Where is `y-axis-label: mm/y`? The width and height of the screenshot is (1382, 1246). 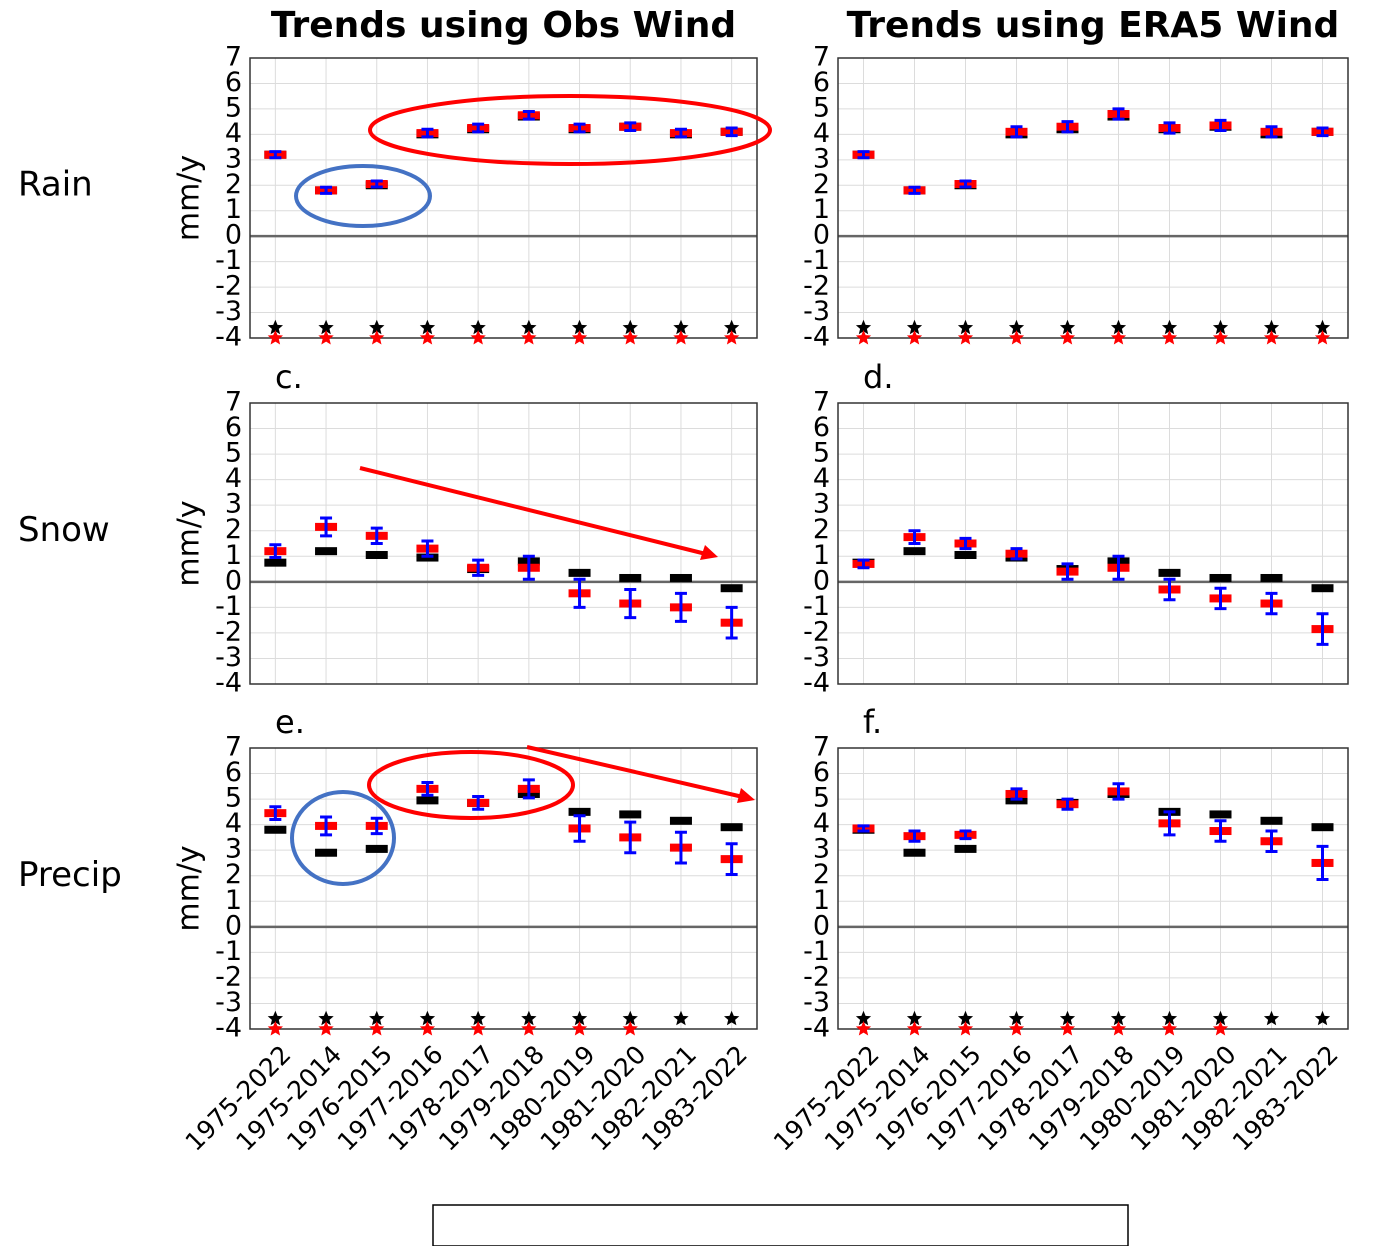
y-axis-label: mm/y is located at coordinates (189, 198).